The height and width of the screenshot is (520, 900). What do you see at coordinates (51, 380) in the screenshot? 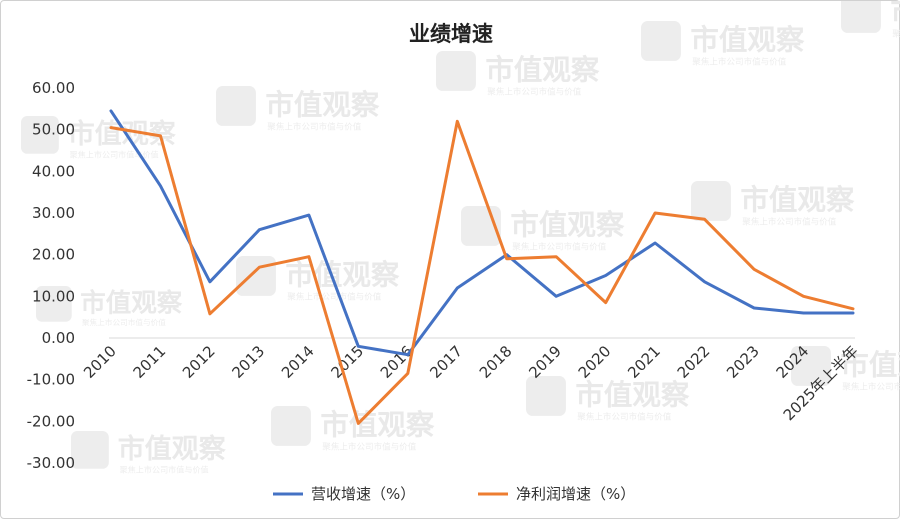
I see `y-tick-label: -10.00` at bounding box center [51, 380].